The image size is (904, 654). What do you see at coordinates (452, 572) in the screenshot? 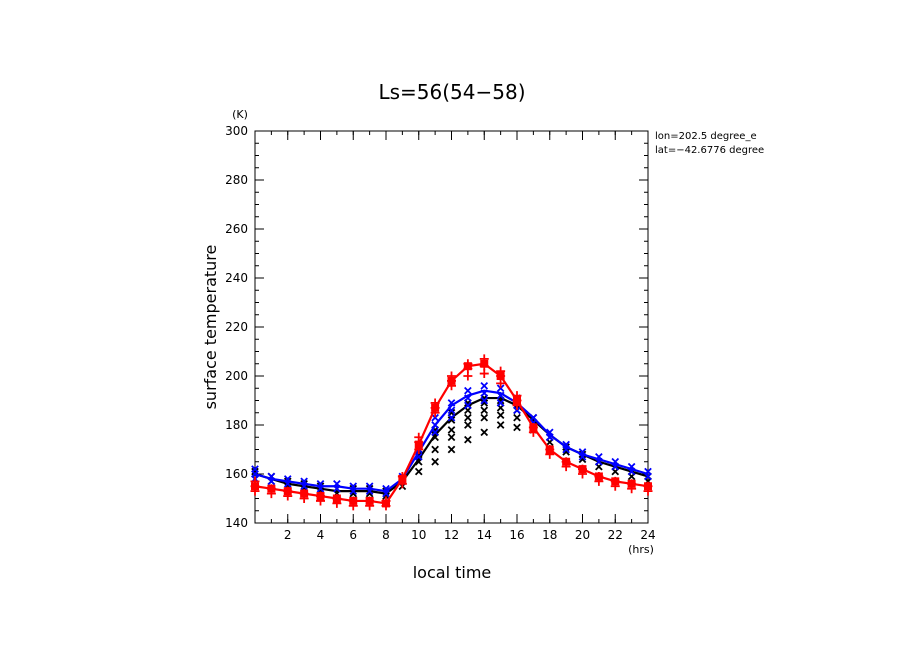
I see `x-axis-title: local time` at bounding box center [452, 572].